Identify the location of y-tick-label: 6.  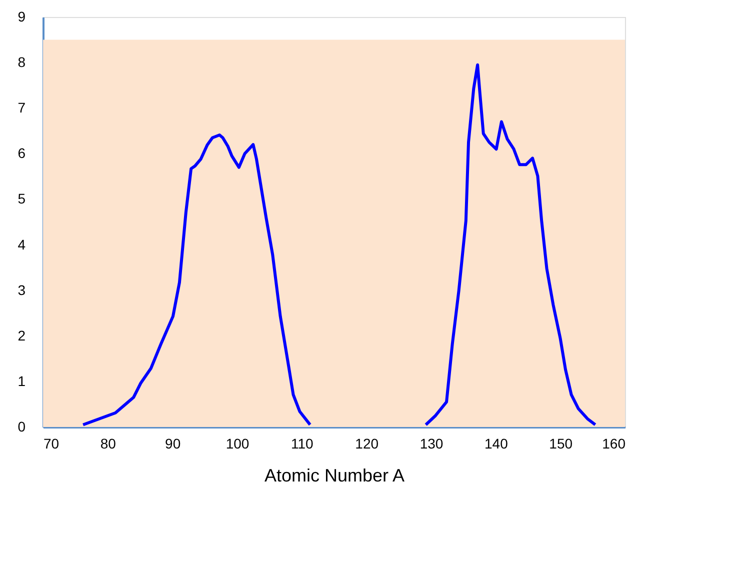
(22, 153).